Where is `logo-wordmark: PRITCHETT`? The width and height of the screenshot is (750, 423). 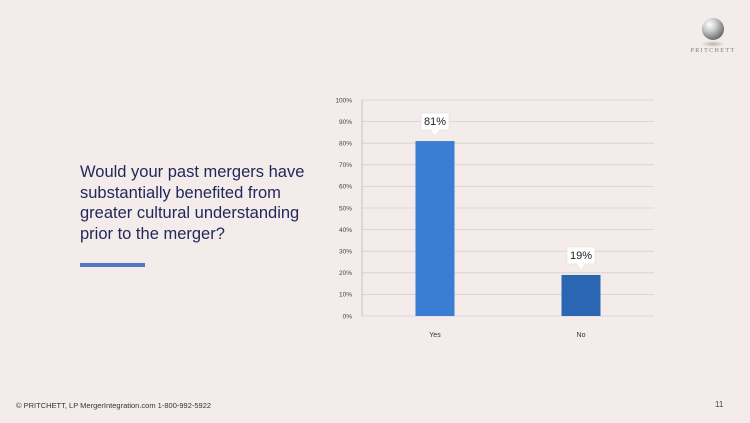 logo-wordmark: PRITCHETT is located at coordinates (713, 51).